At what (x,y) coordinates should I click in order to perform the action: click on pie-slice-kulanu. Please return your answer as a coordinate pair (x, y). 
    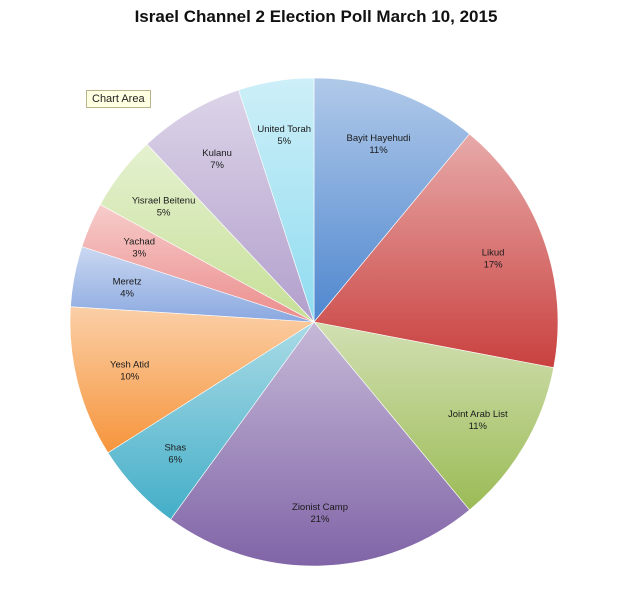
    Looking at the image, I should click on (230, 206).